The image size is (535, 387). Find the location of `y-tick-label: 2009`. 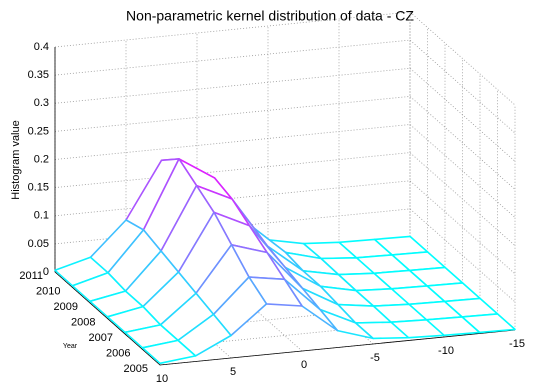

y-tick-label: 2009 is located at coordinates (66, 307).